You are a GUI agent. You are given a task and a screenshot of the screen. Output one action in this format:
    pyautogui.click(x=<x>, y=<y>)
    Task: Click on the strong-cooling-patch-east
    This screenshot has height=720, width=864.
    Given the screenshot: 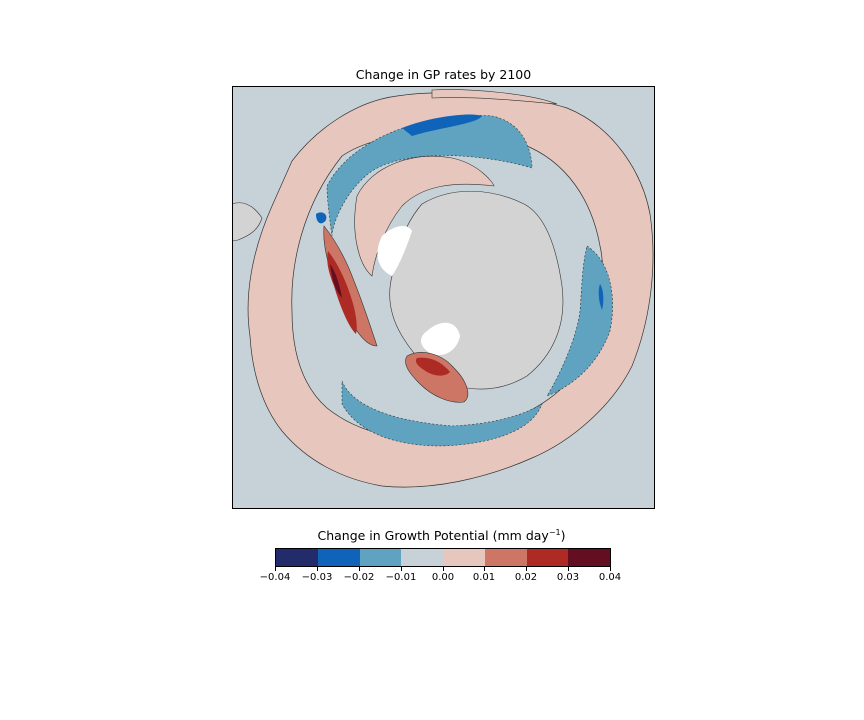 What is the action you would take?
    pyautogui.click(x=601, y=297)
    